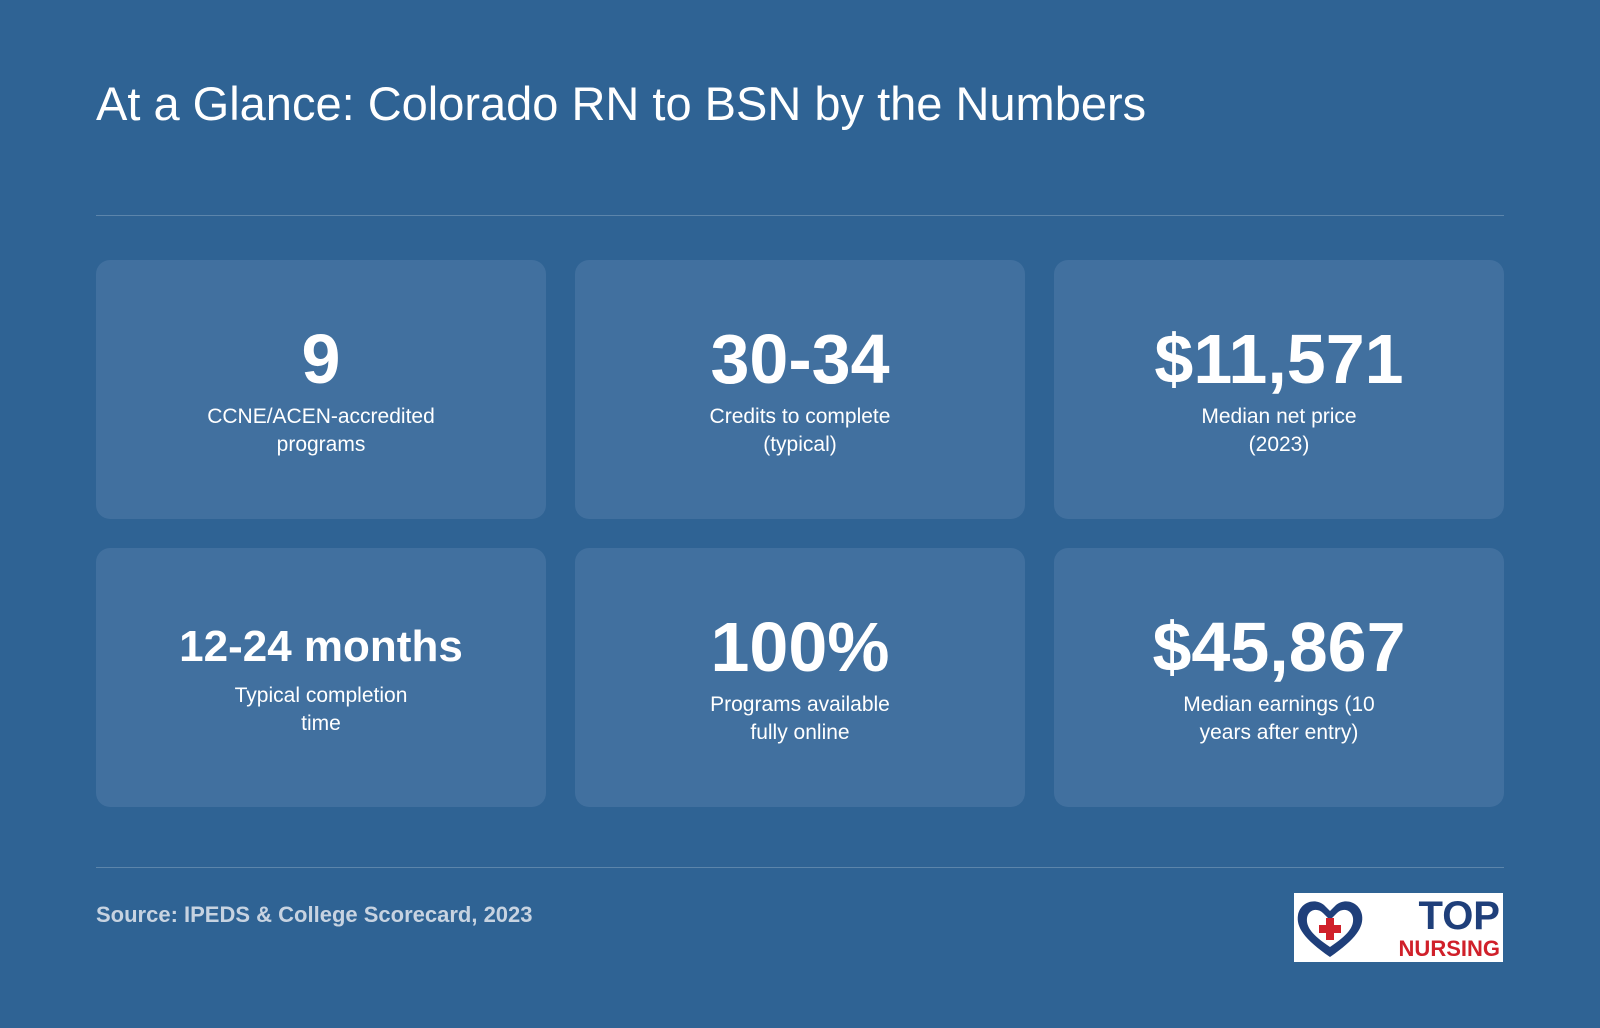 This screenshot has height=1028, width=1600. I want to click on stat-label: Typical completion, so click(321, 695).